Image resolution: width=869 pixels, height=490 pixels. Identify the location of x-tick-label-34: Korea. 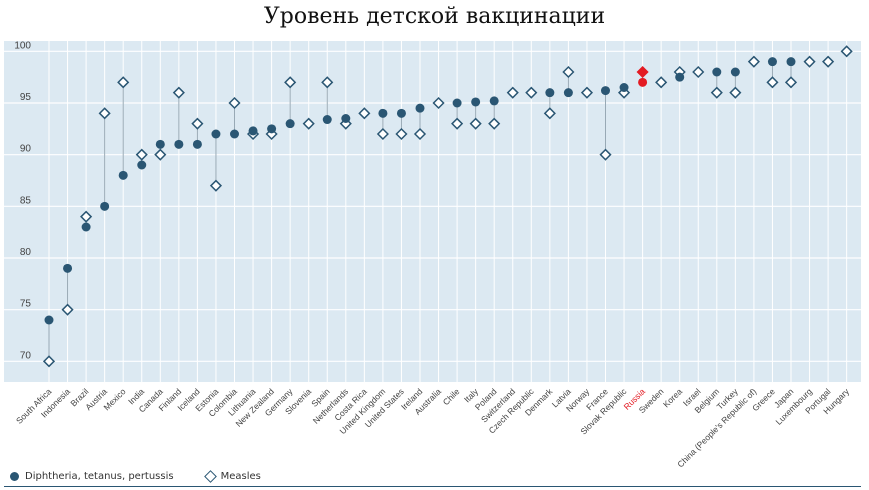
(672, 397).